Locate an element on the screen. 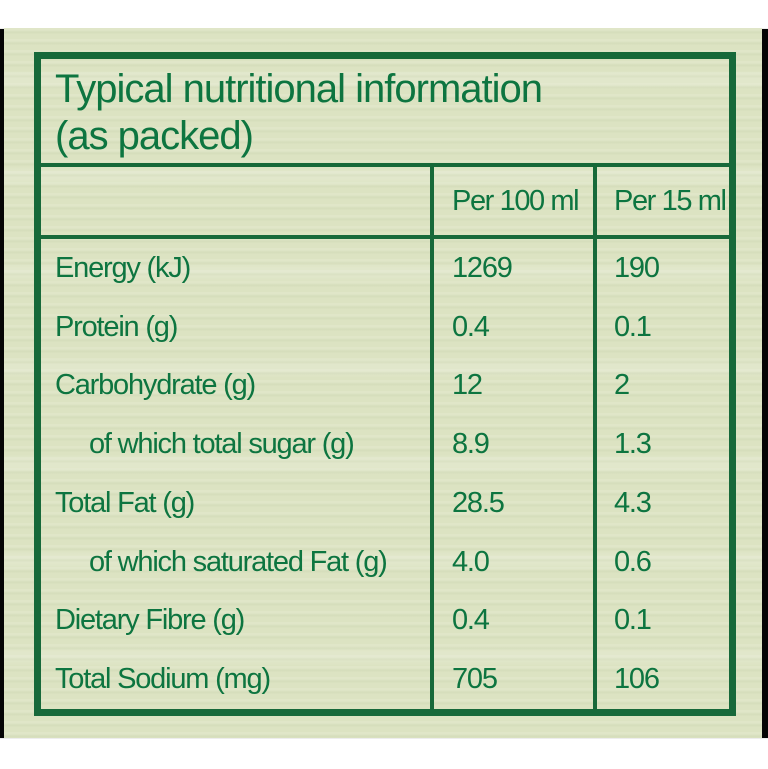  table-title-line-1: Typical nutritional information is located at coordinates (299, 89).